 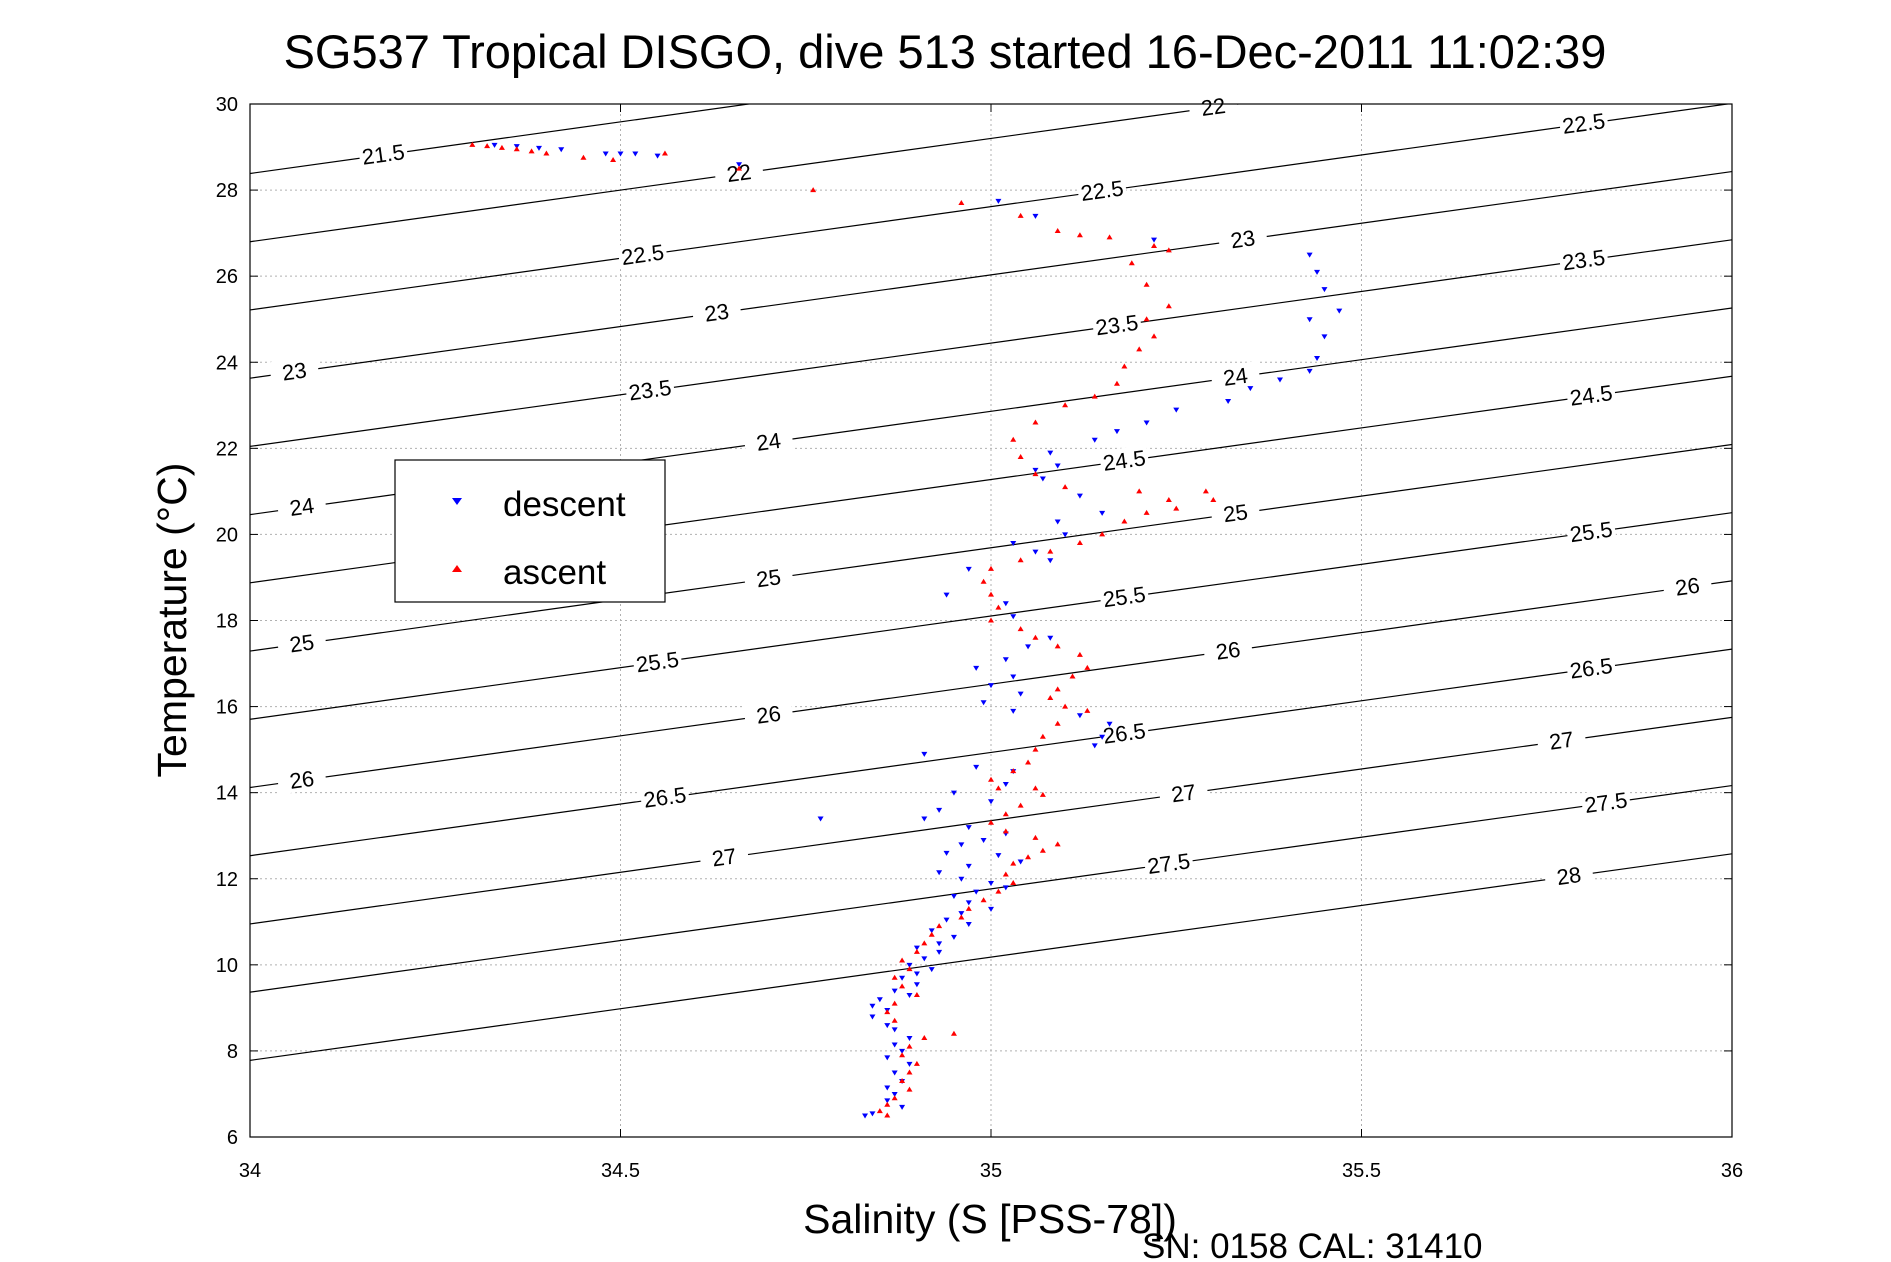 I want to click on isopycnal-label: 23.5, so click(x=1584, y=260).